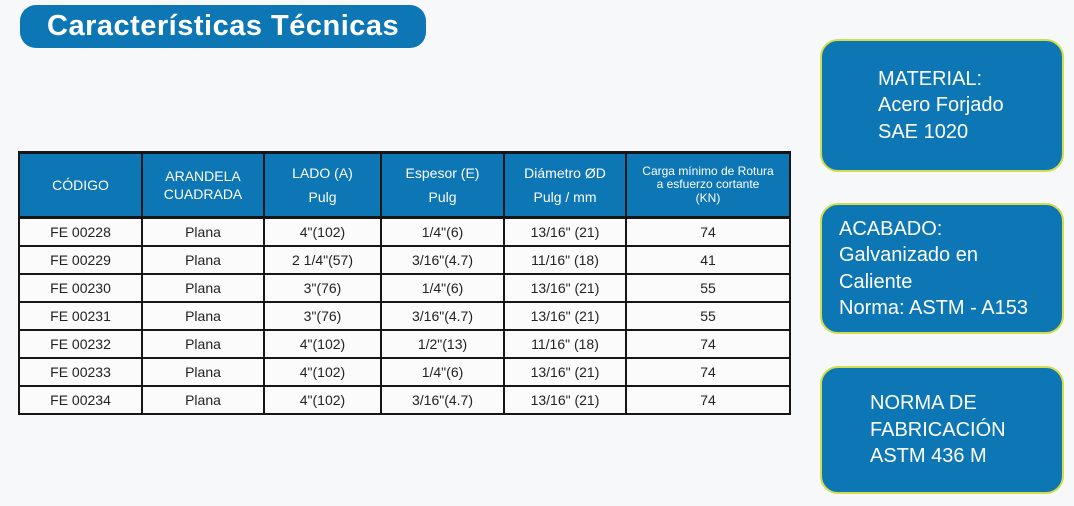  Describe the element at coordinates (930, 78) in the screenshot. I see `material-label: MATERIAL:` at that location.